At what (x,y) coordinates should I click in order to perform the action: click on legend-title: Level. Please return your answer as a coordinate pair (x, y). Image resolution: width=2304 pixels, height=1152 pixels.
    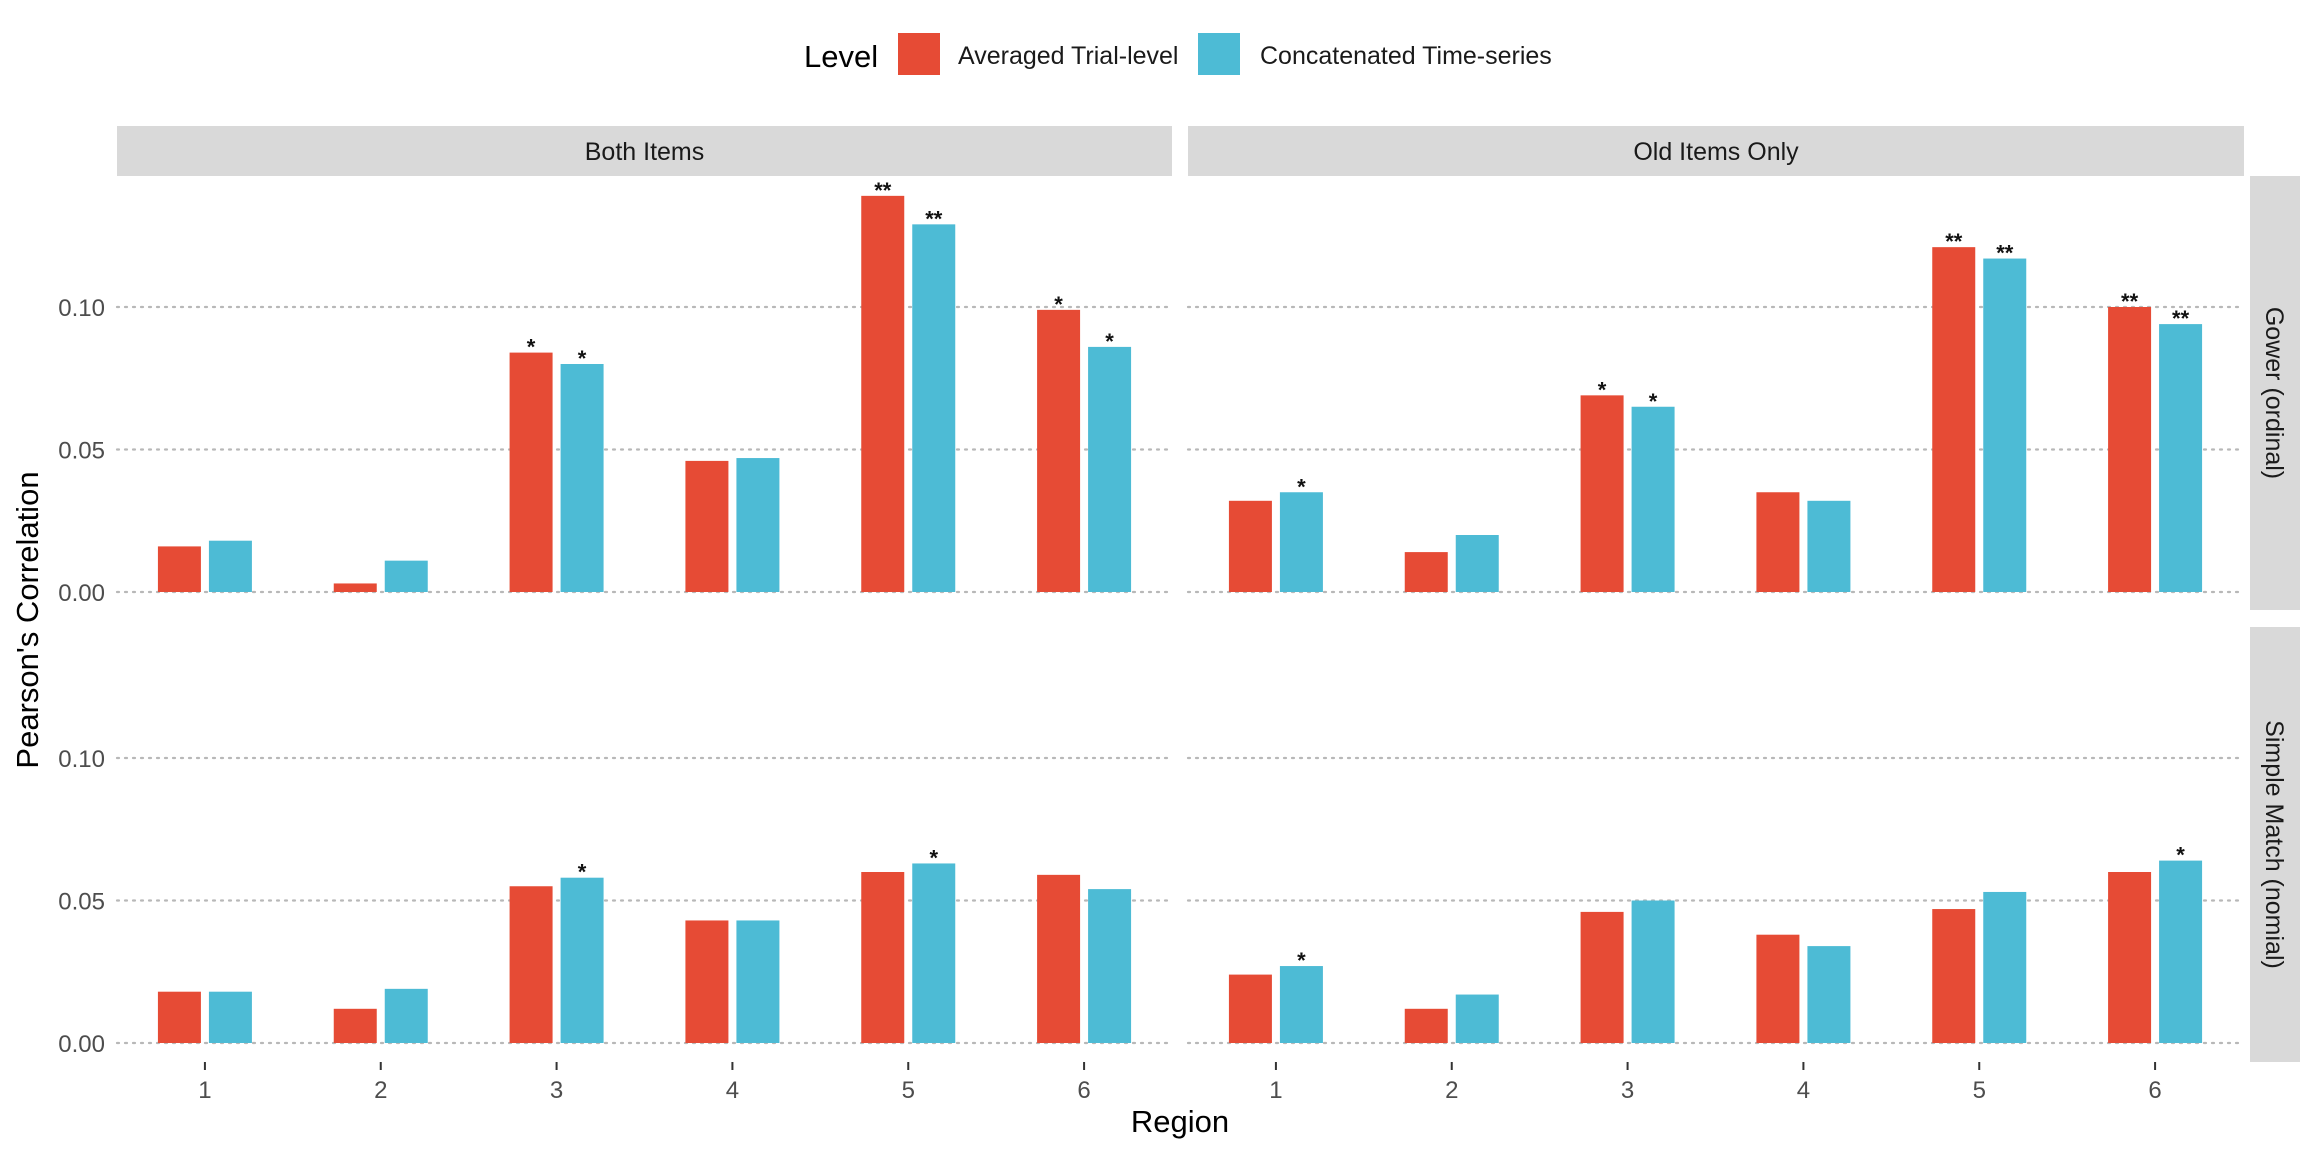
    Looking at the image, I should click on (841, 56).